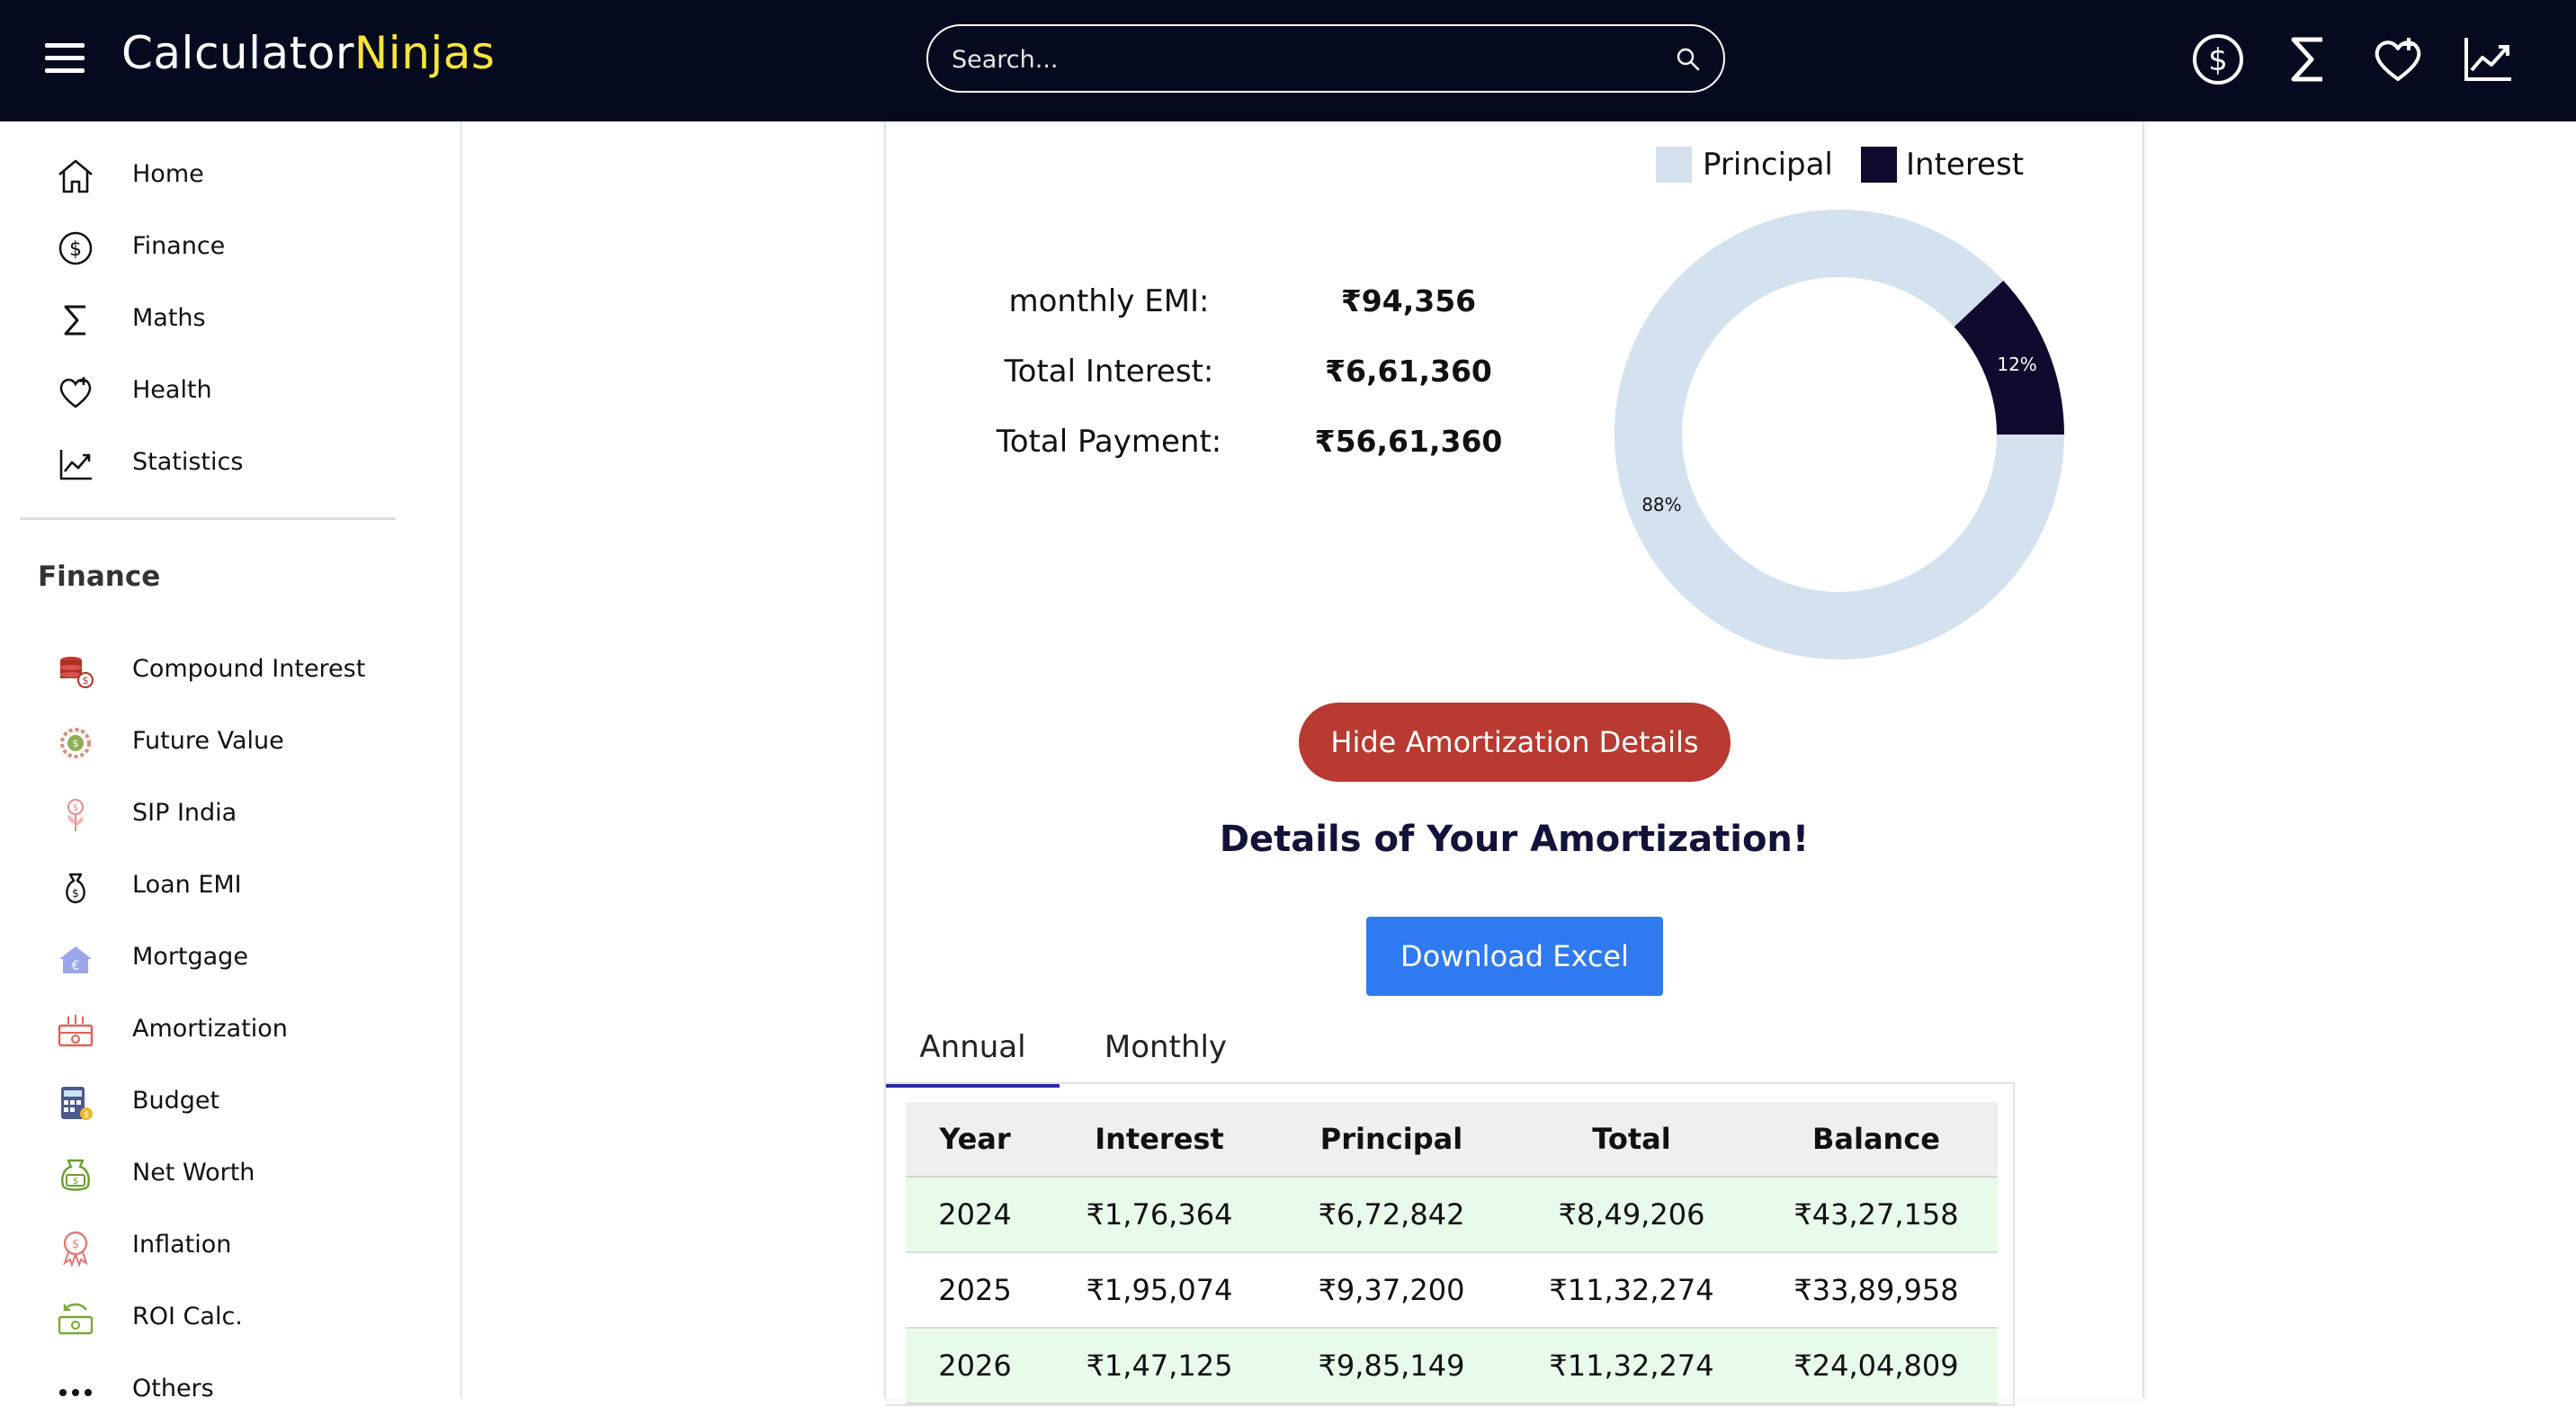 The width and height of the screenshot is (2576, 1416). I want to click on sidebar-item-label: Budget, so click(176, 1101).